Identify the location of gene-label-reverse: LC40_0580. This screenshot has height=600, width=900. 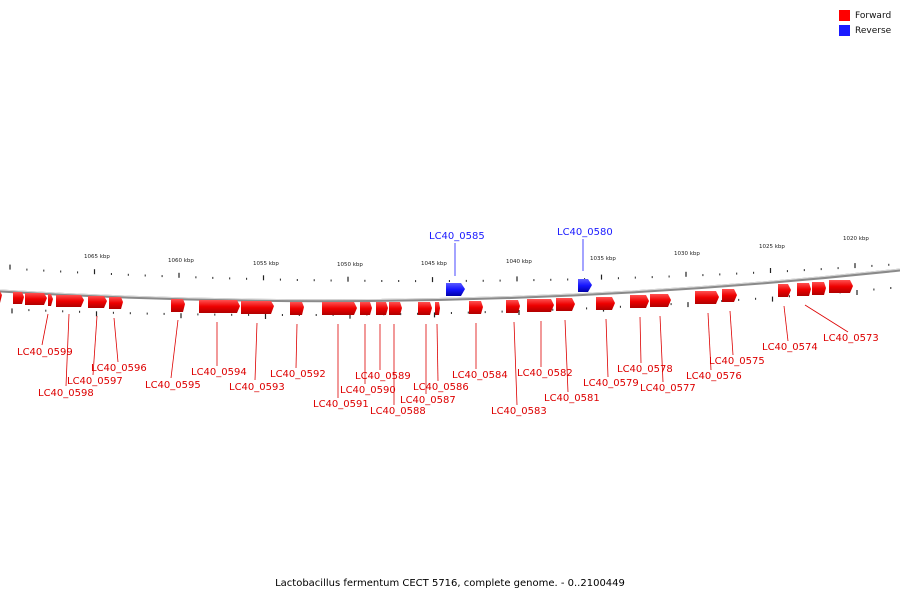
(585, 232).